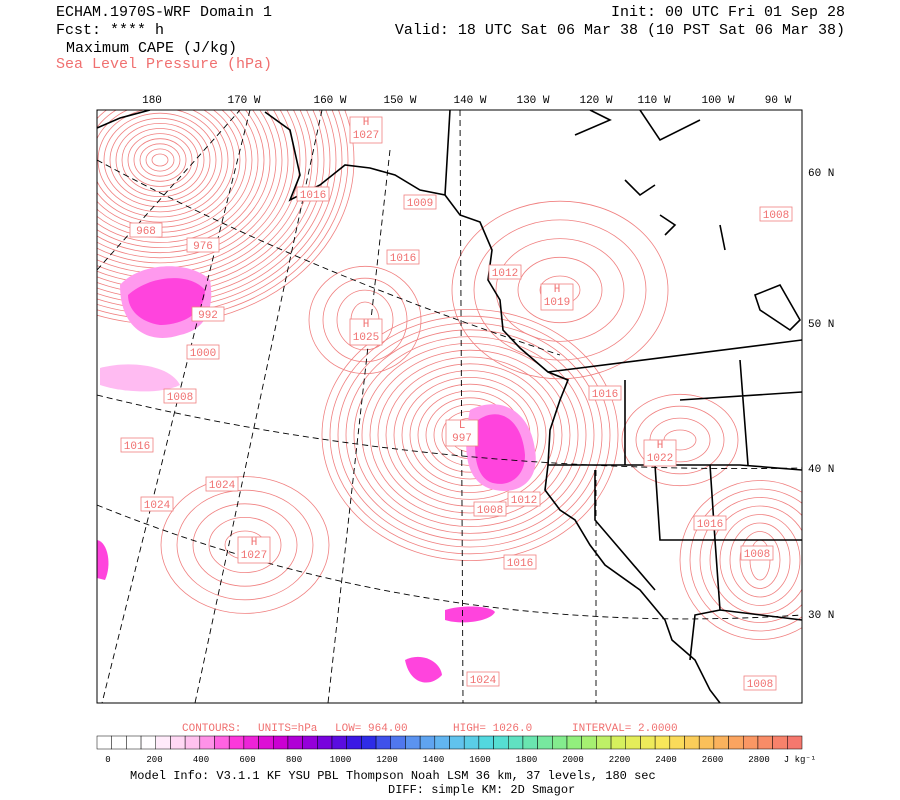  Describe the element at coordinates (203, 247) in the screenshot. I see `isobar-label: 976` at that location.